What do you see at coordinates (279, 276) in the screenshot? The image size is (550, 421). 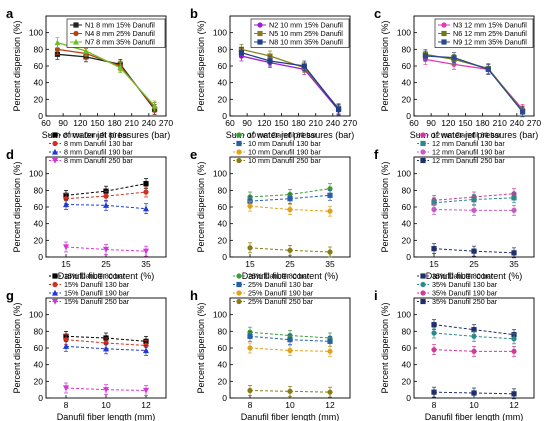 I see `legend-label: 25% Danufil 80 bar` at bounding box center [279, 276].